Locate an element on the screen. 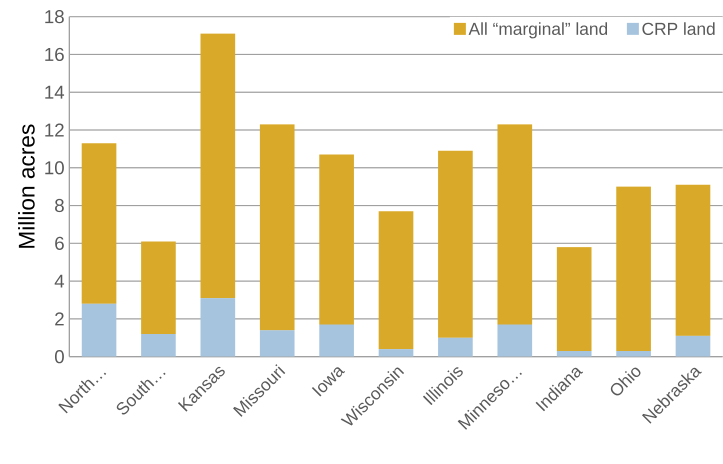 The height and width of the screenshot is (464, 723). y-tick-label: 6 is located at coordinates (59, 243).